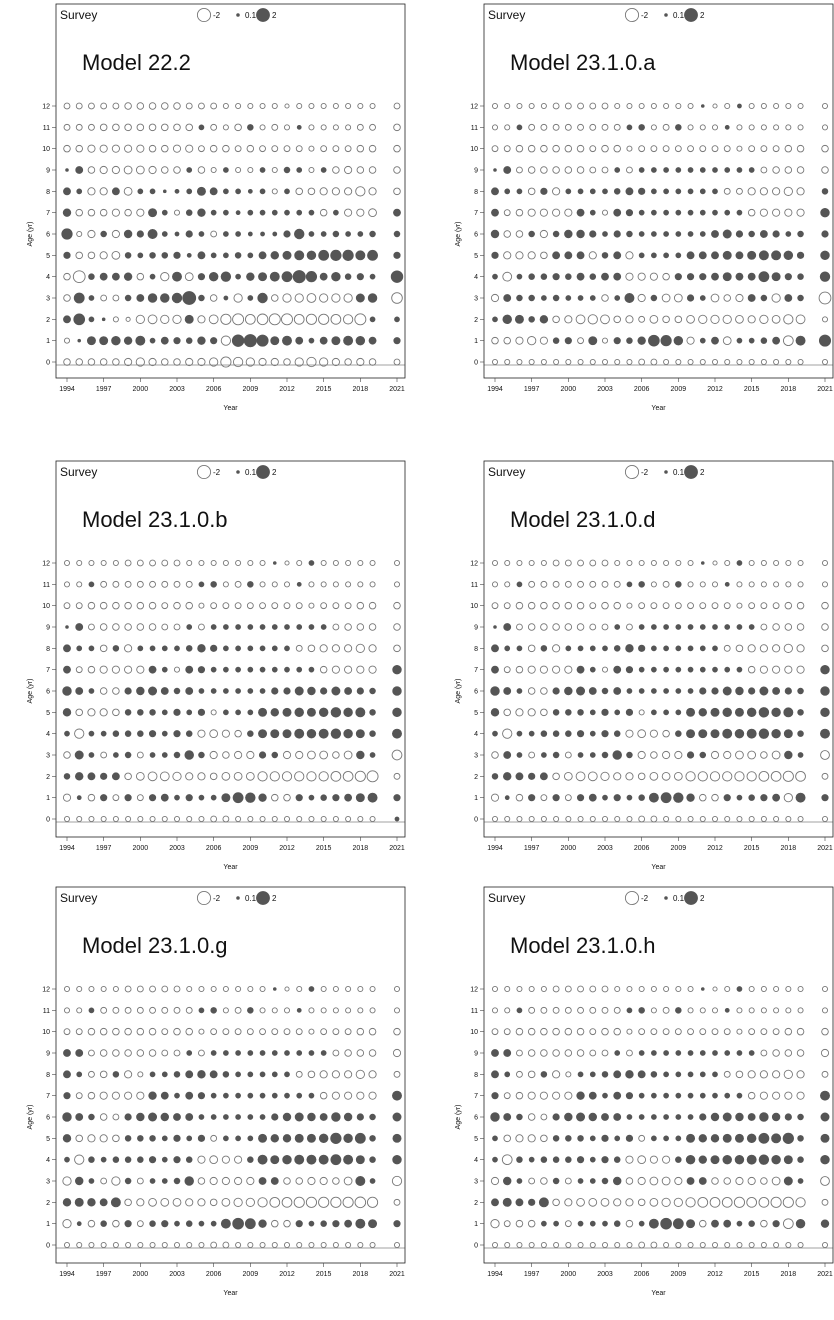 Image resolution: width=834 pixels, height=1320 pixels. What do you see at coordinates (476, 649) in the screenshot?
I see `y-tick-label: 8` at bounding box center [476, 649].